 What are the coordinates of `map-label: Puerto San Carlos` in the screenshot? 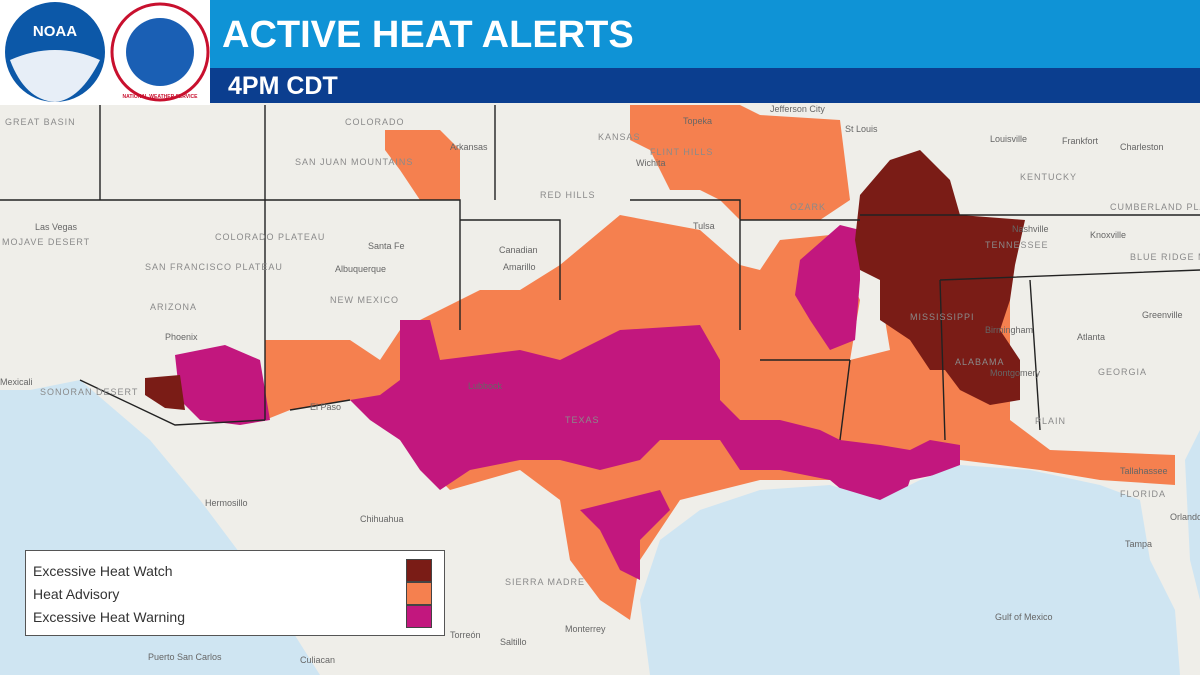 It's located at (185, 657).